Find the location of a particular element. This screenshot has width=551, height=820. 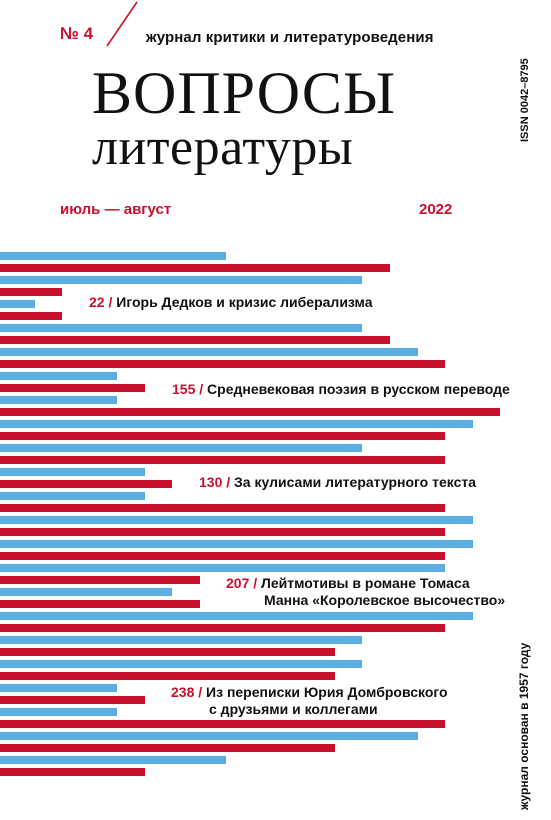

article-title: Средневековая поэзия в русском переводе is located at coordinates (358, 389).